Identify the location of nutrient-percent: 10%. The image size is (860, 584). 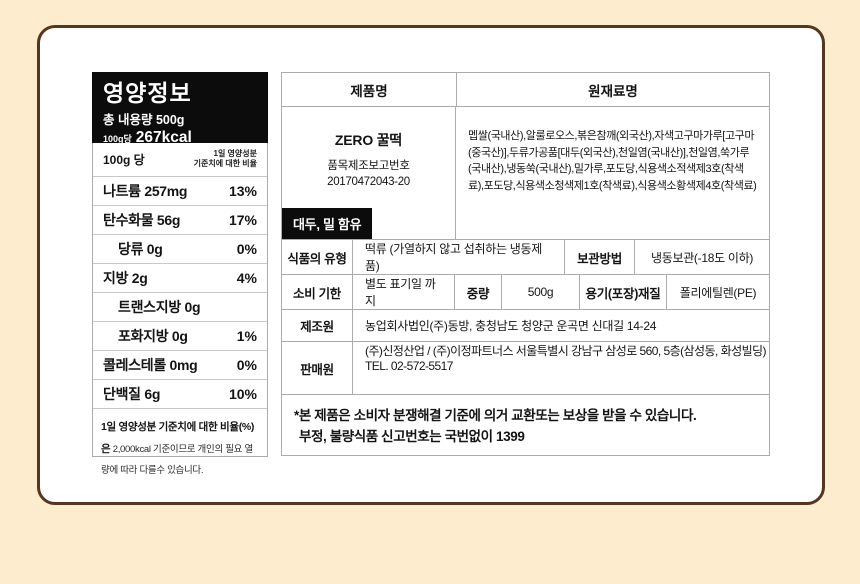
(242, 394).